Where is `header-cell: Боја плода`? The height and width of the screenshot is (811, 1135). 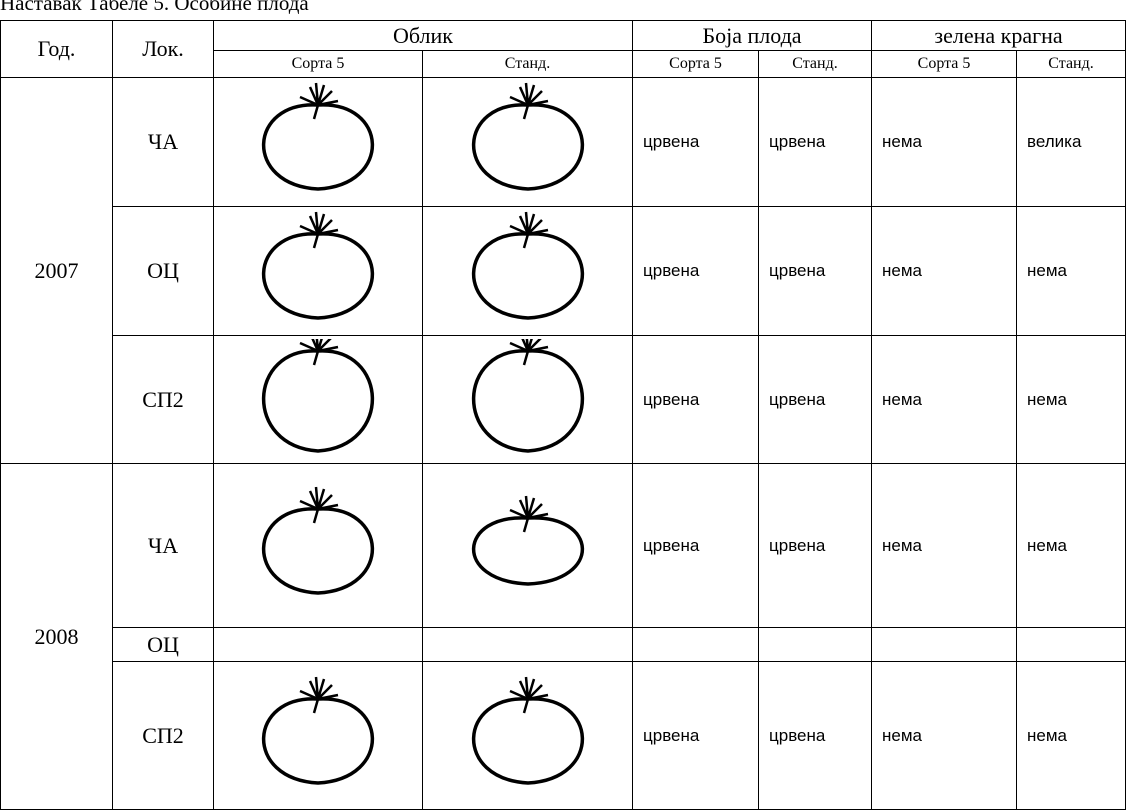
header-cell: Боја плода is located at coordinates (752, 35).